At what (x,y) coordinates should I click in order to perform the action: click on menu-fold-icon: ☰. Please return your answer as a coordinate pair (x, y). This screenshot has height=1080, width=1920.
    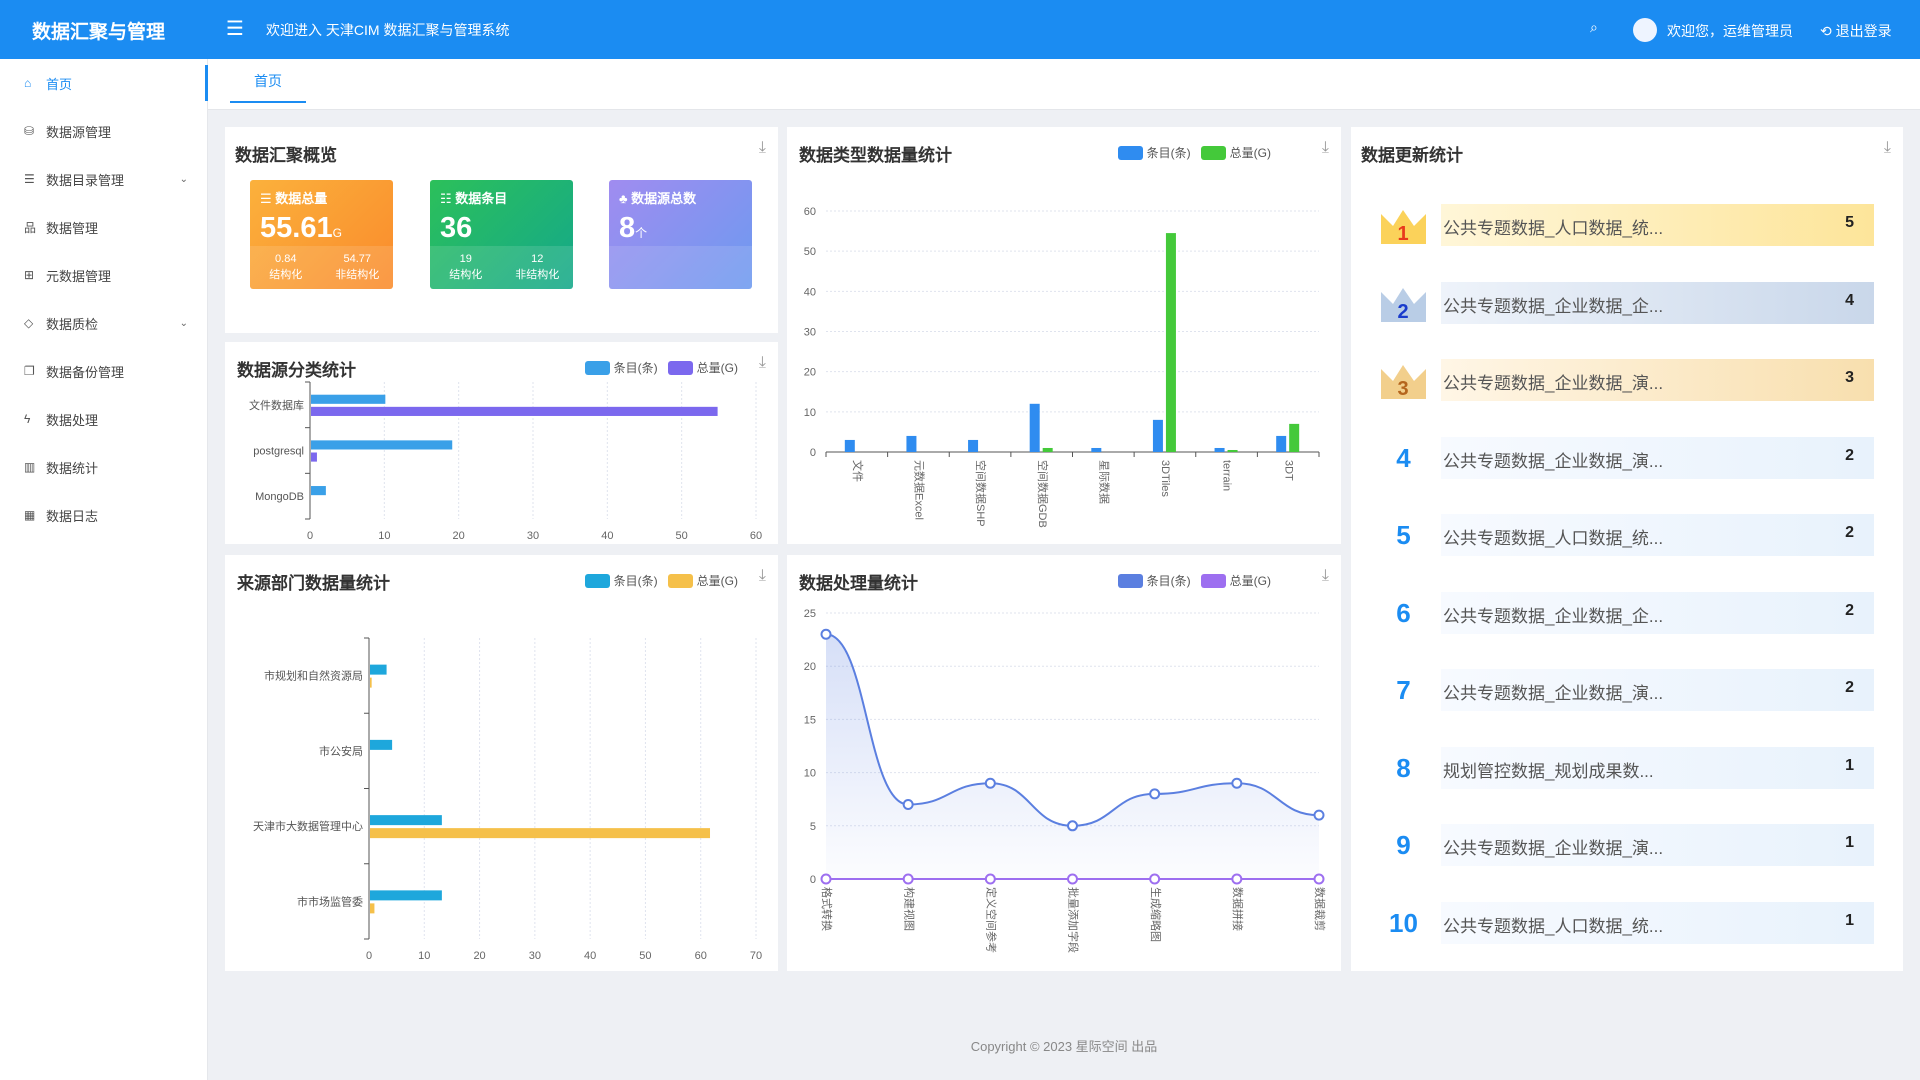
    Looking at the image, I should click on (235, 29).